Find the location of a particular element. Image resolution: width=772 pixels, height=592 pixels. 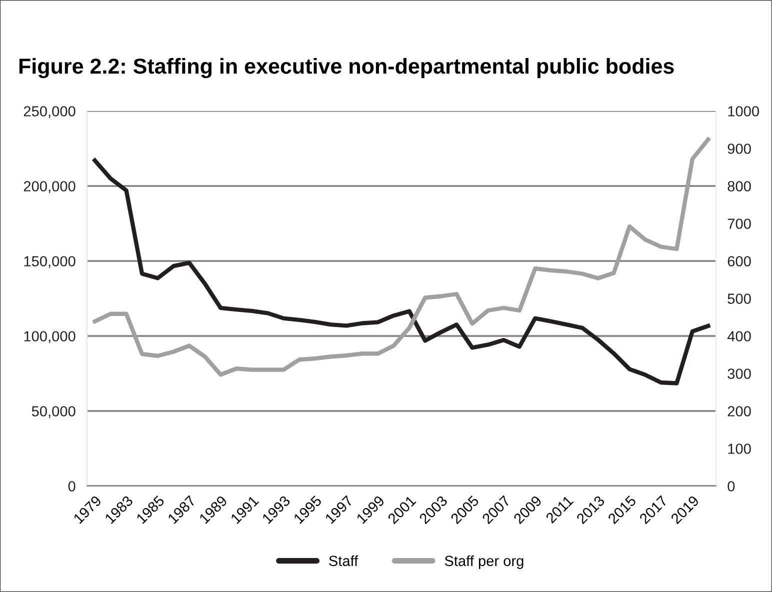

y2-tick-label: 200 is located at coordinates (739, 411).